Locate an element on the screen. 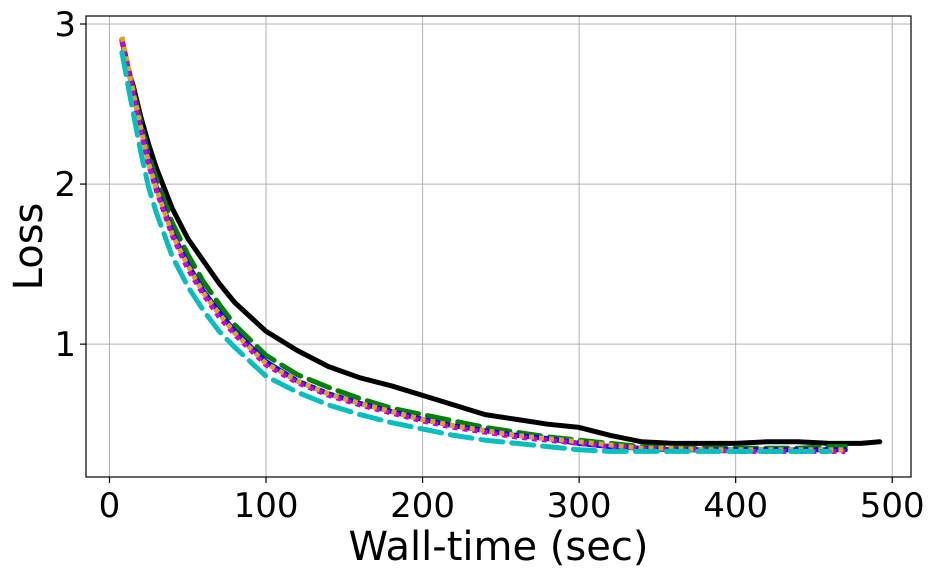 Image resolution: width=934 pixels, height=576 pixels. x-tick-label: 0 is located at coordinates (110, 506).